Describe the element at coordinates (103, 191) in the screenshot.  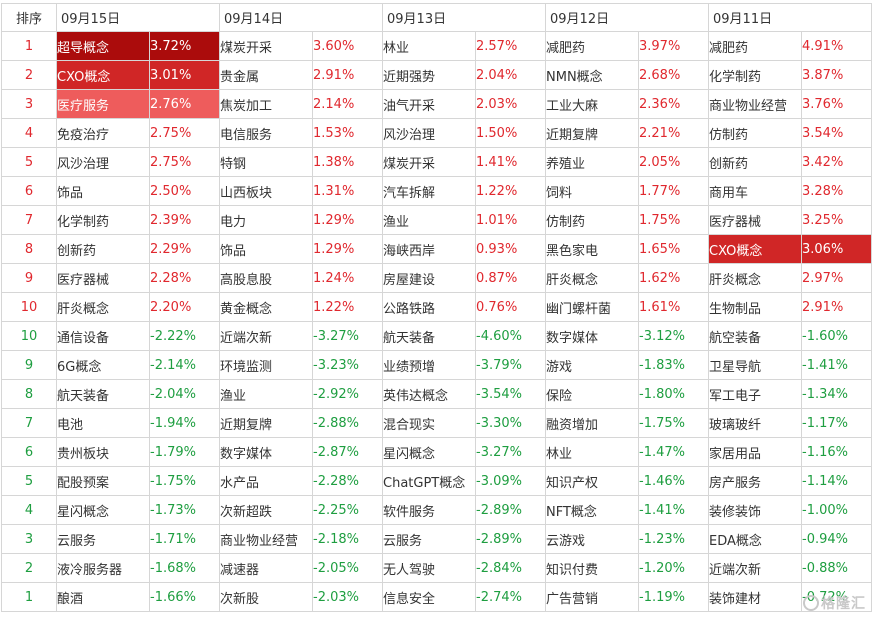
I see `sector-name: 饰品` at that location.